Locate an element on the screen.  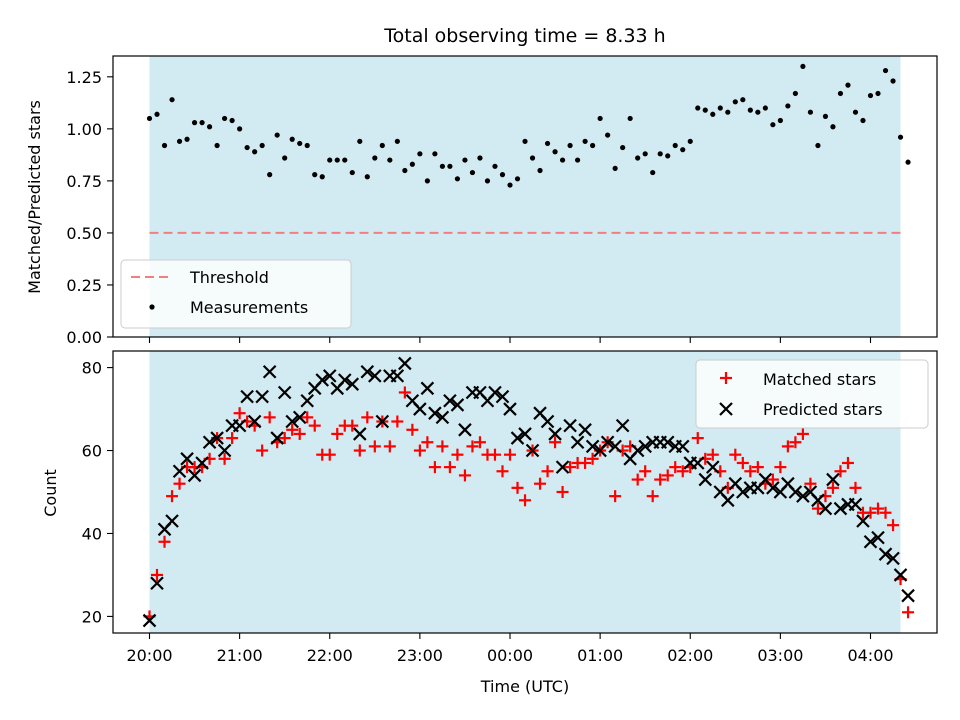
measurements-legend-label: Measurements is located at coordinates (249, 307).